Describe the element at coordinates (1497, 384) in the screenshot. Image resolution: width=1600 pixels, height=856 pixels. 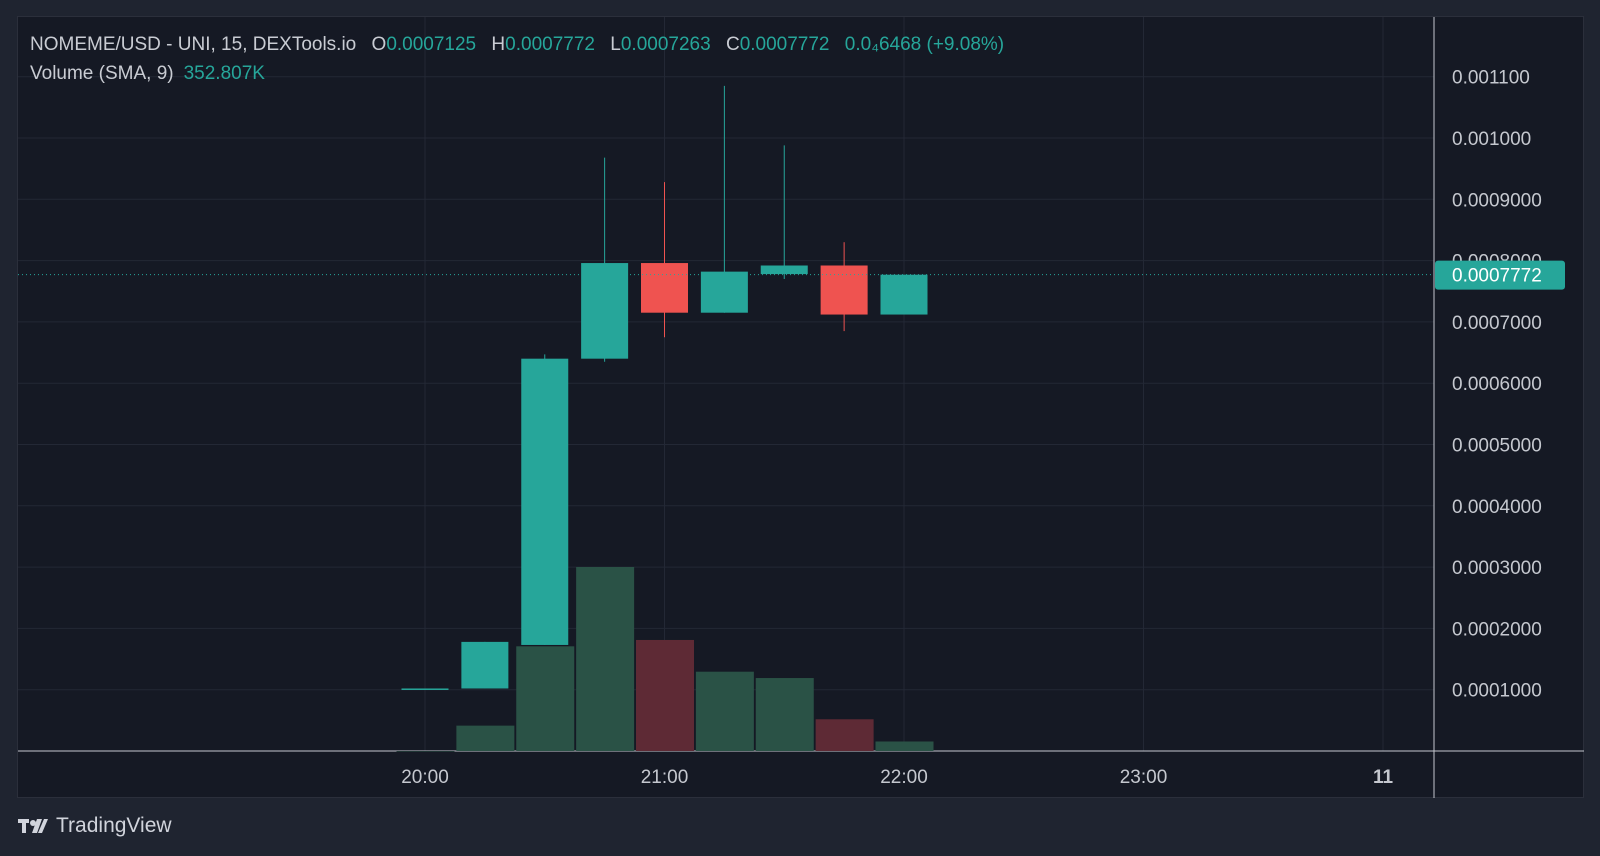
I see `price-axis-tick-label: 0.0006000` at that location.